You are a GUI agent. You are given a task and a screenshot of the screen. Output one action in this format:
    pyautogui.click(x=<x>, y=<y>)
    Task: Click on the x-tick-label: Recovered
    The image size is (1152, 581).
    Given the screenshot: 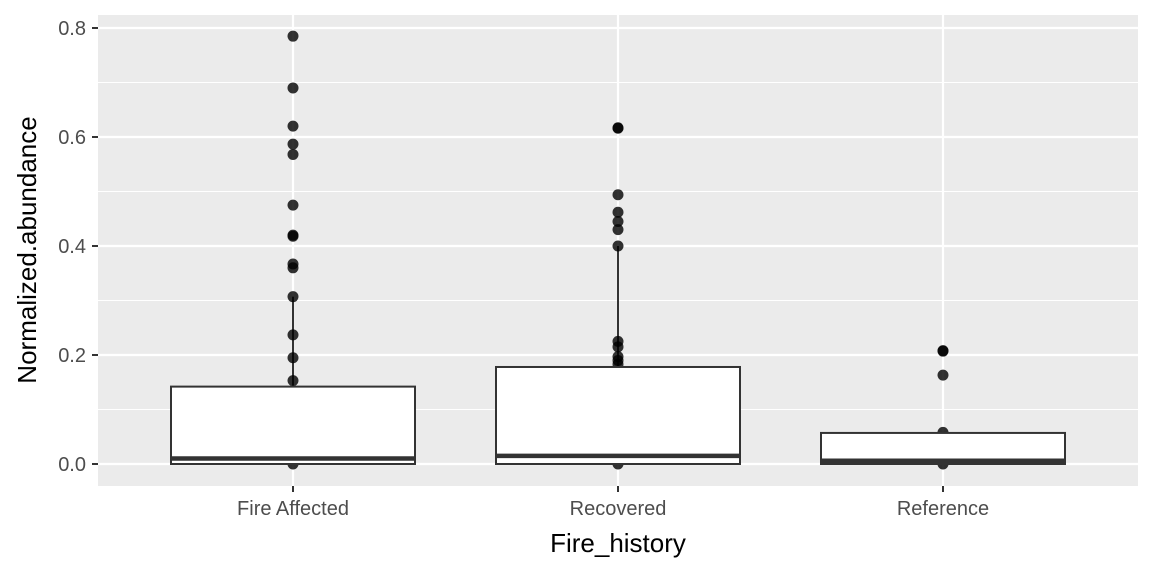 What is the action you would take?
    pyautogui.click(x=618, y=509)
    